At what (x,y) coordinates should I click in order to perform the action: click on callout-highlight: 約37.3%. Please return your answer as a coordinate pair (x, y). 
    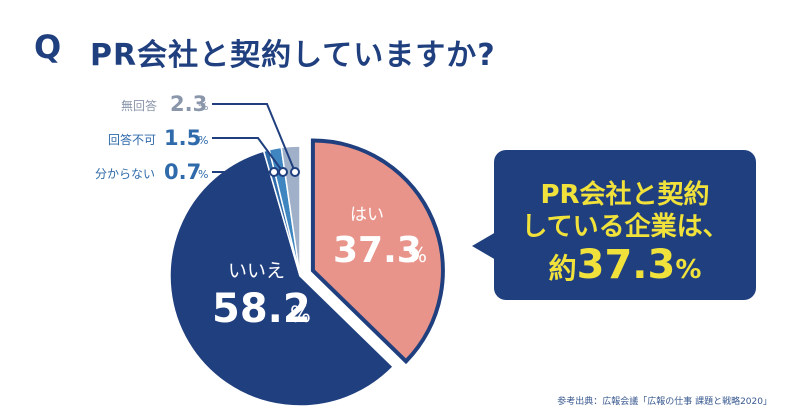
    Looking at the image, I should click on (625, 265).